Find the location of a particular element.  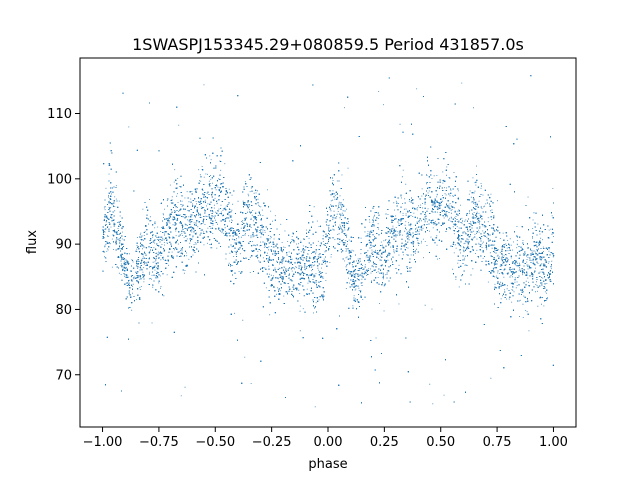

x-axis-ticks: −1.00 −0.75 −0.50 −0.25 0.00 0.25 0.50 0.75 1.00 is located at coordinates (325, 438).